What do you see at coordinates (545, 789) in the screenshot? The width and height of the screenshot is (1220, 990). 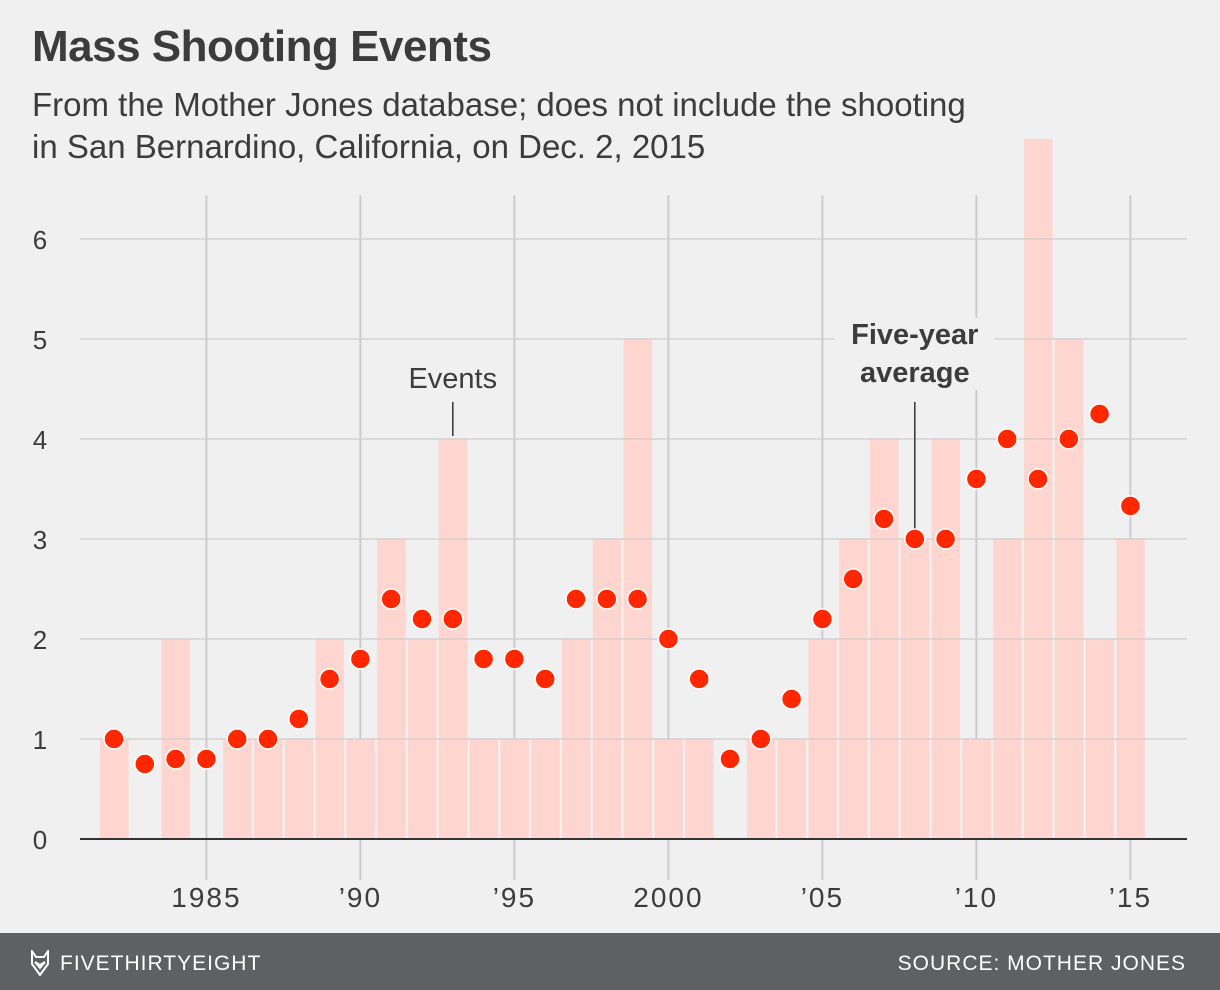 I see `bar-1996` at bounding box center [545, 789].